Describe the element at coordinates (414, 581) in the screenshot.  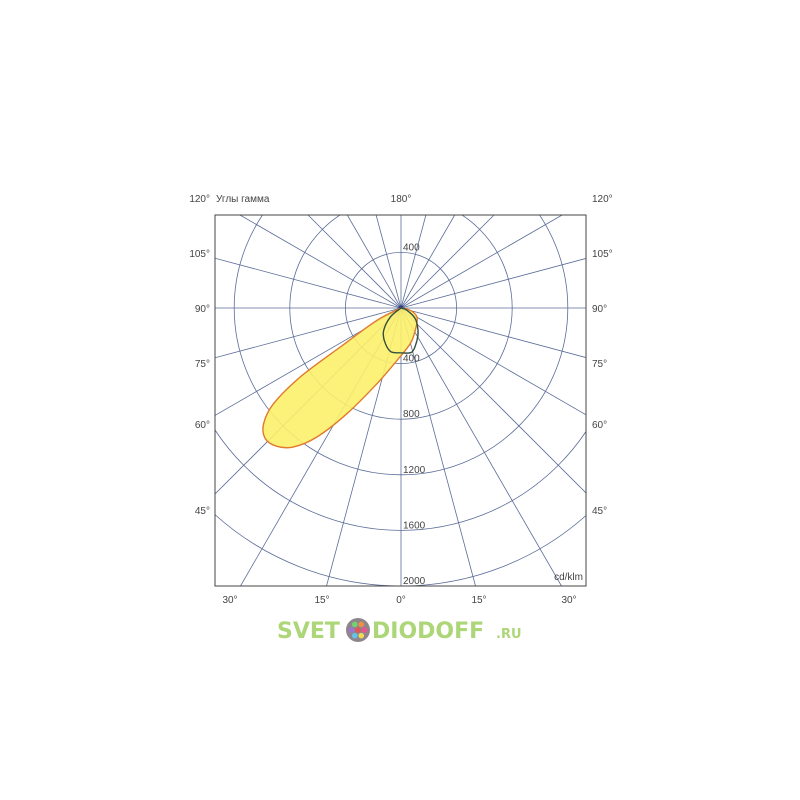
I see `radial-tick-label: 2000` at that location.